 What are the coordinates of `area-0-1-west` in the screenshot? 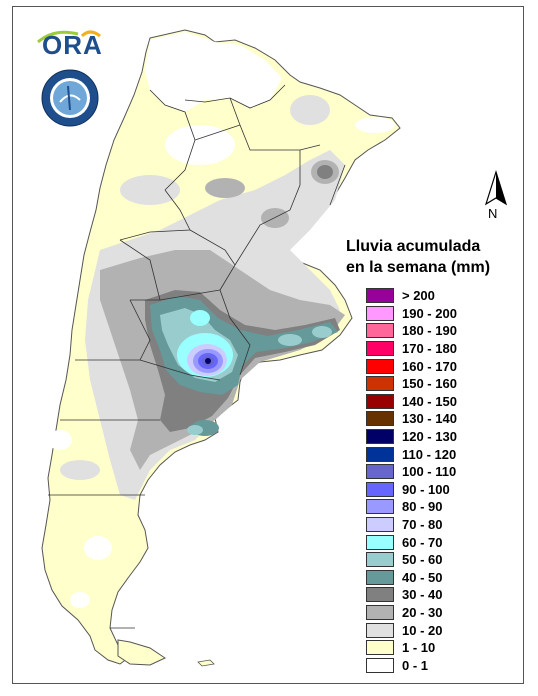 It's located at (200, 145).